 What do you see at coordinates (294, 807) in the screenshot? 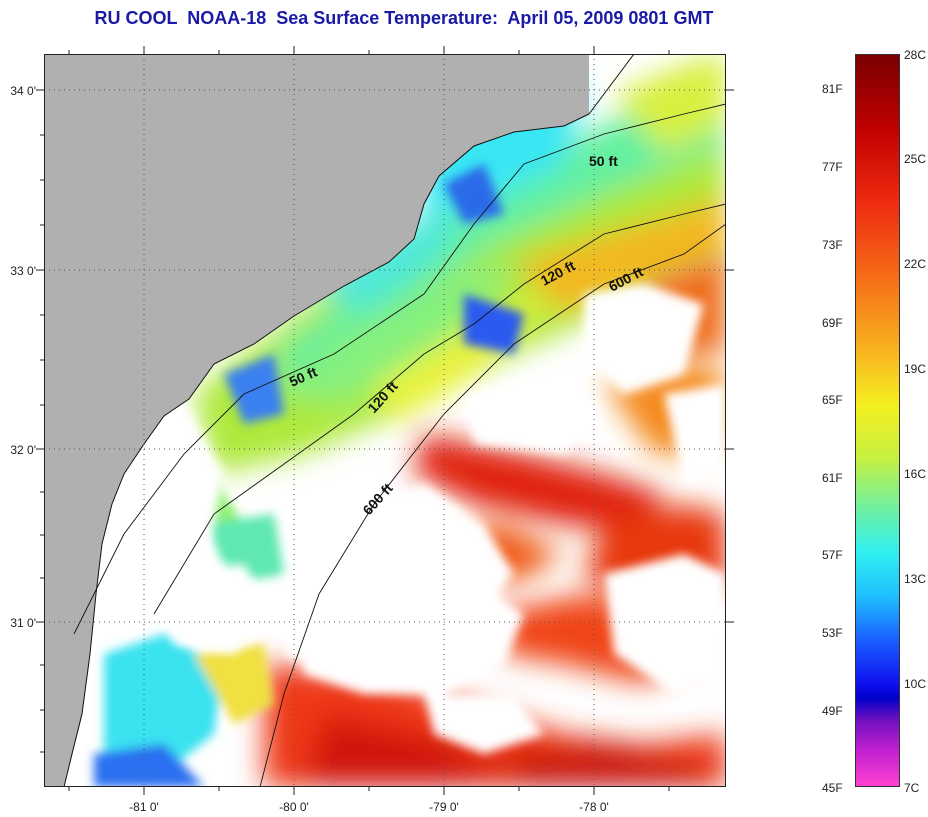
I see `lon-label-80: -80 0'` at bounding box center [294, 807].